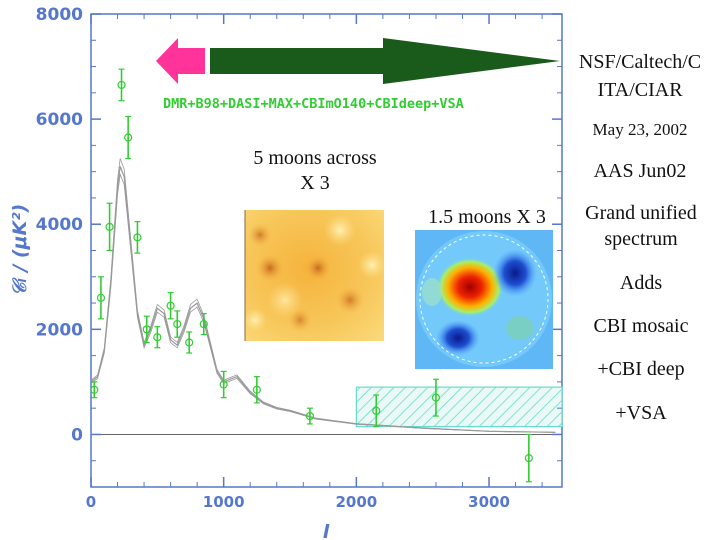 This screenshot has height=540, width=720. What do you see at coordinates (641, 413) in the screenshot?
I see `note-vsa: +VSA` at bounding box center [641, 413].